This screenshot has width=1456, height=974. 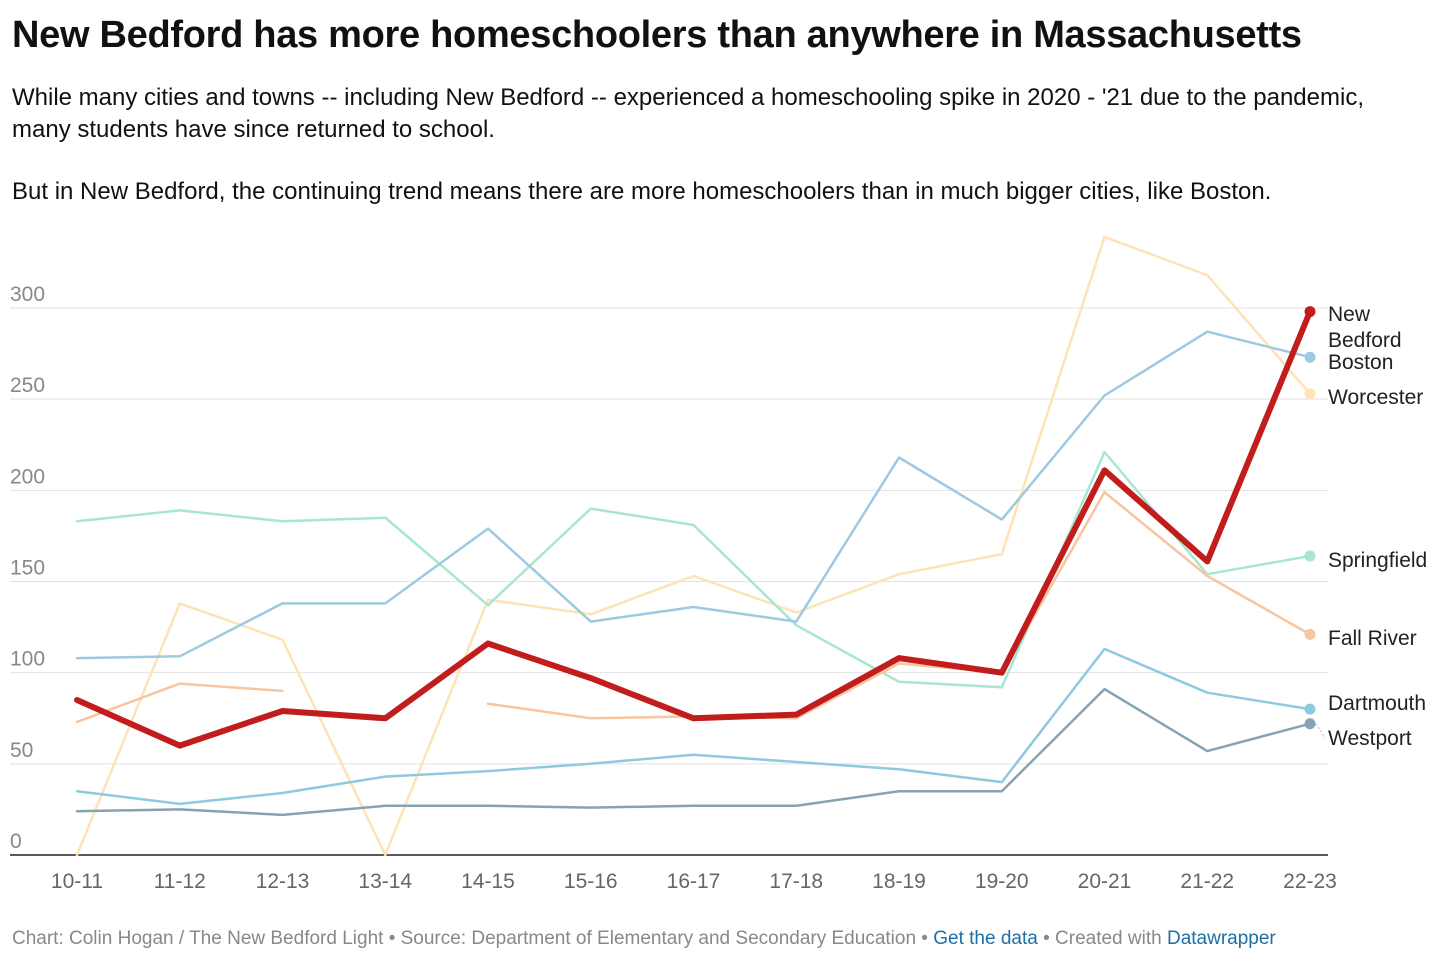 What do you see at coordinates (27, 659) in the screenshot?
I see `y-tick-label: 100` at bounding box center [27, 659].